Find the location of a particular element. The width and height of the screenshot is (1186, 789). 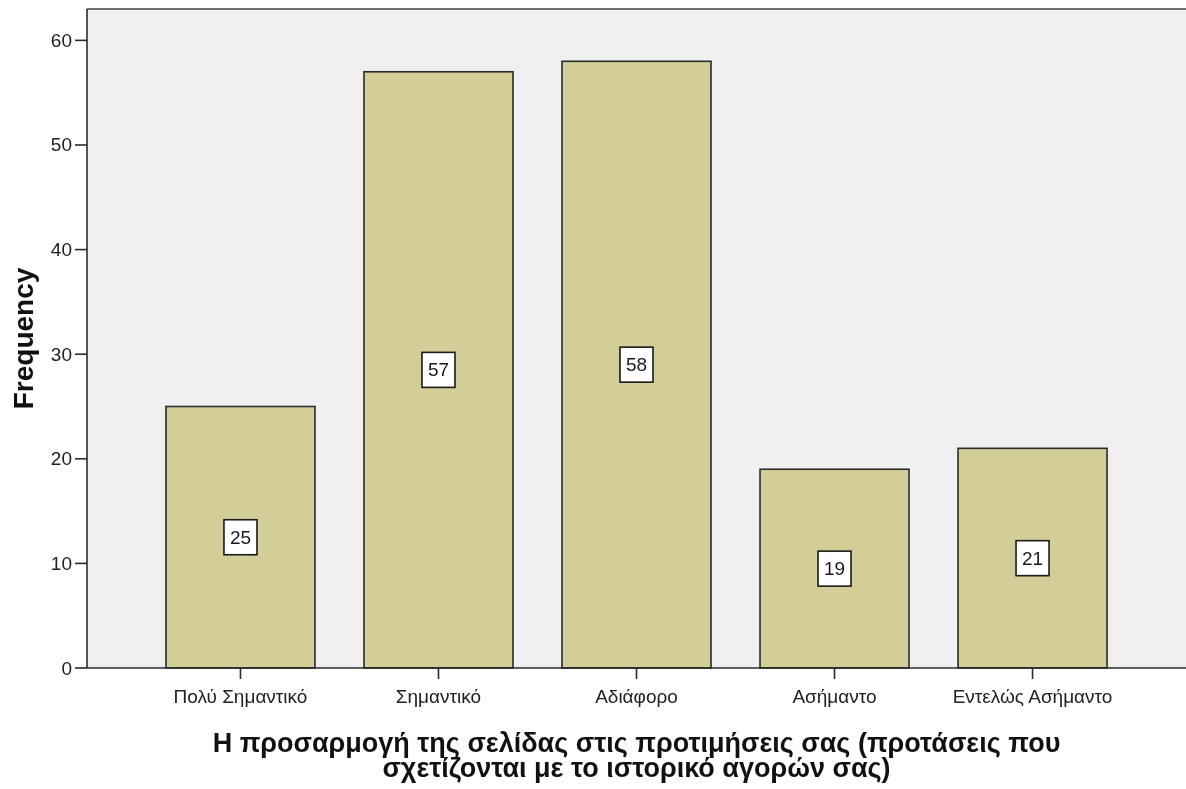

data-label: 25 is located at coordinates (240, 537).